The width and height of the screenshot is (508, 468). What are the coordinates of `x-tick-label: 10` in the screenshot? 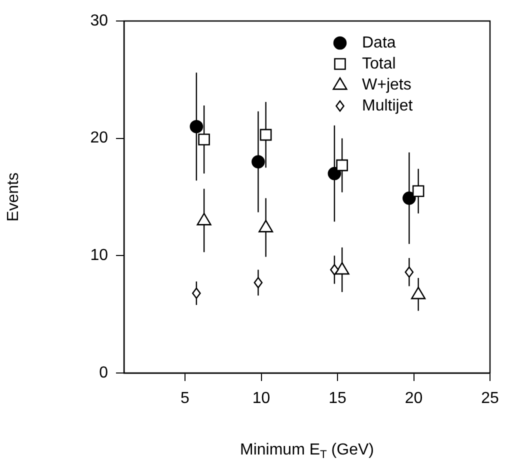 It's located at (261, 399).